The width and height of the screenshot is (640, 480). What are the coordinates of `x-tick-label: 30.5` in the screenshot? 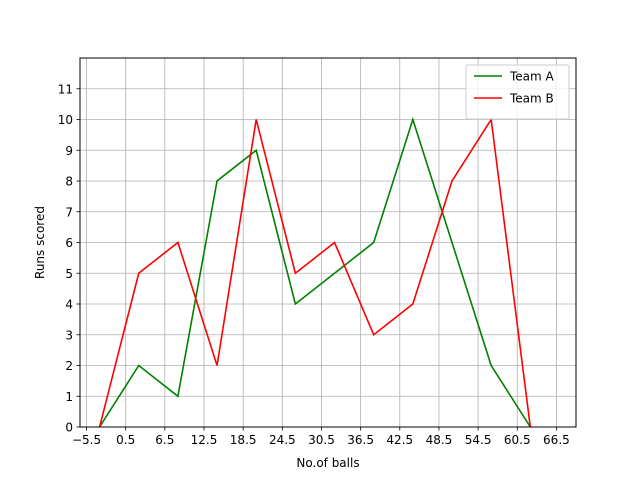 It's located at (321, 440).